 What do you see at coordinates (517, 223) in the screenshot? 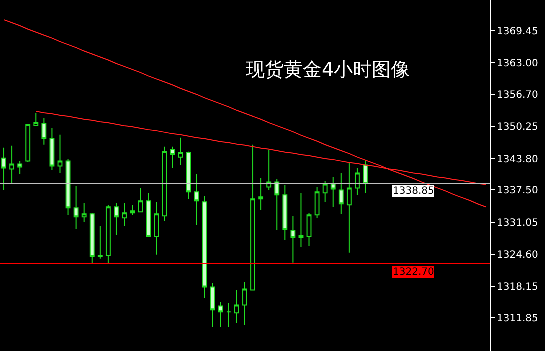
I see `y-tick-label: 1331.05` at bounding box center [517, 223].